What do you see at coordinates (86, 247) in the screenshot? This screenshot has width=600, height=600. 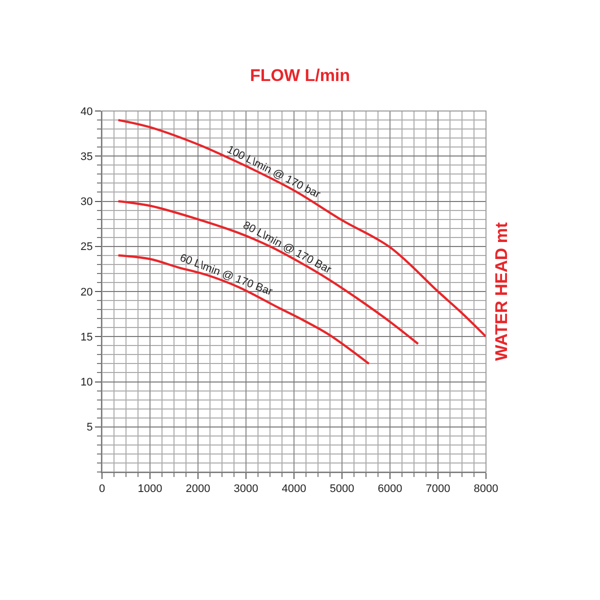 I see `y-tick-label: 25` at bounding box center [86, 247].